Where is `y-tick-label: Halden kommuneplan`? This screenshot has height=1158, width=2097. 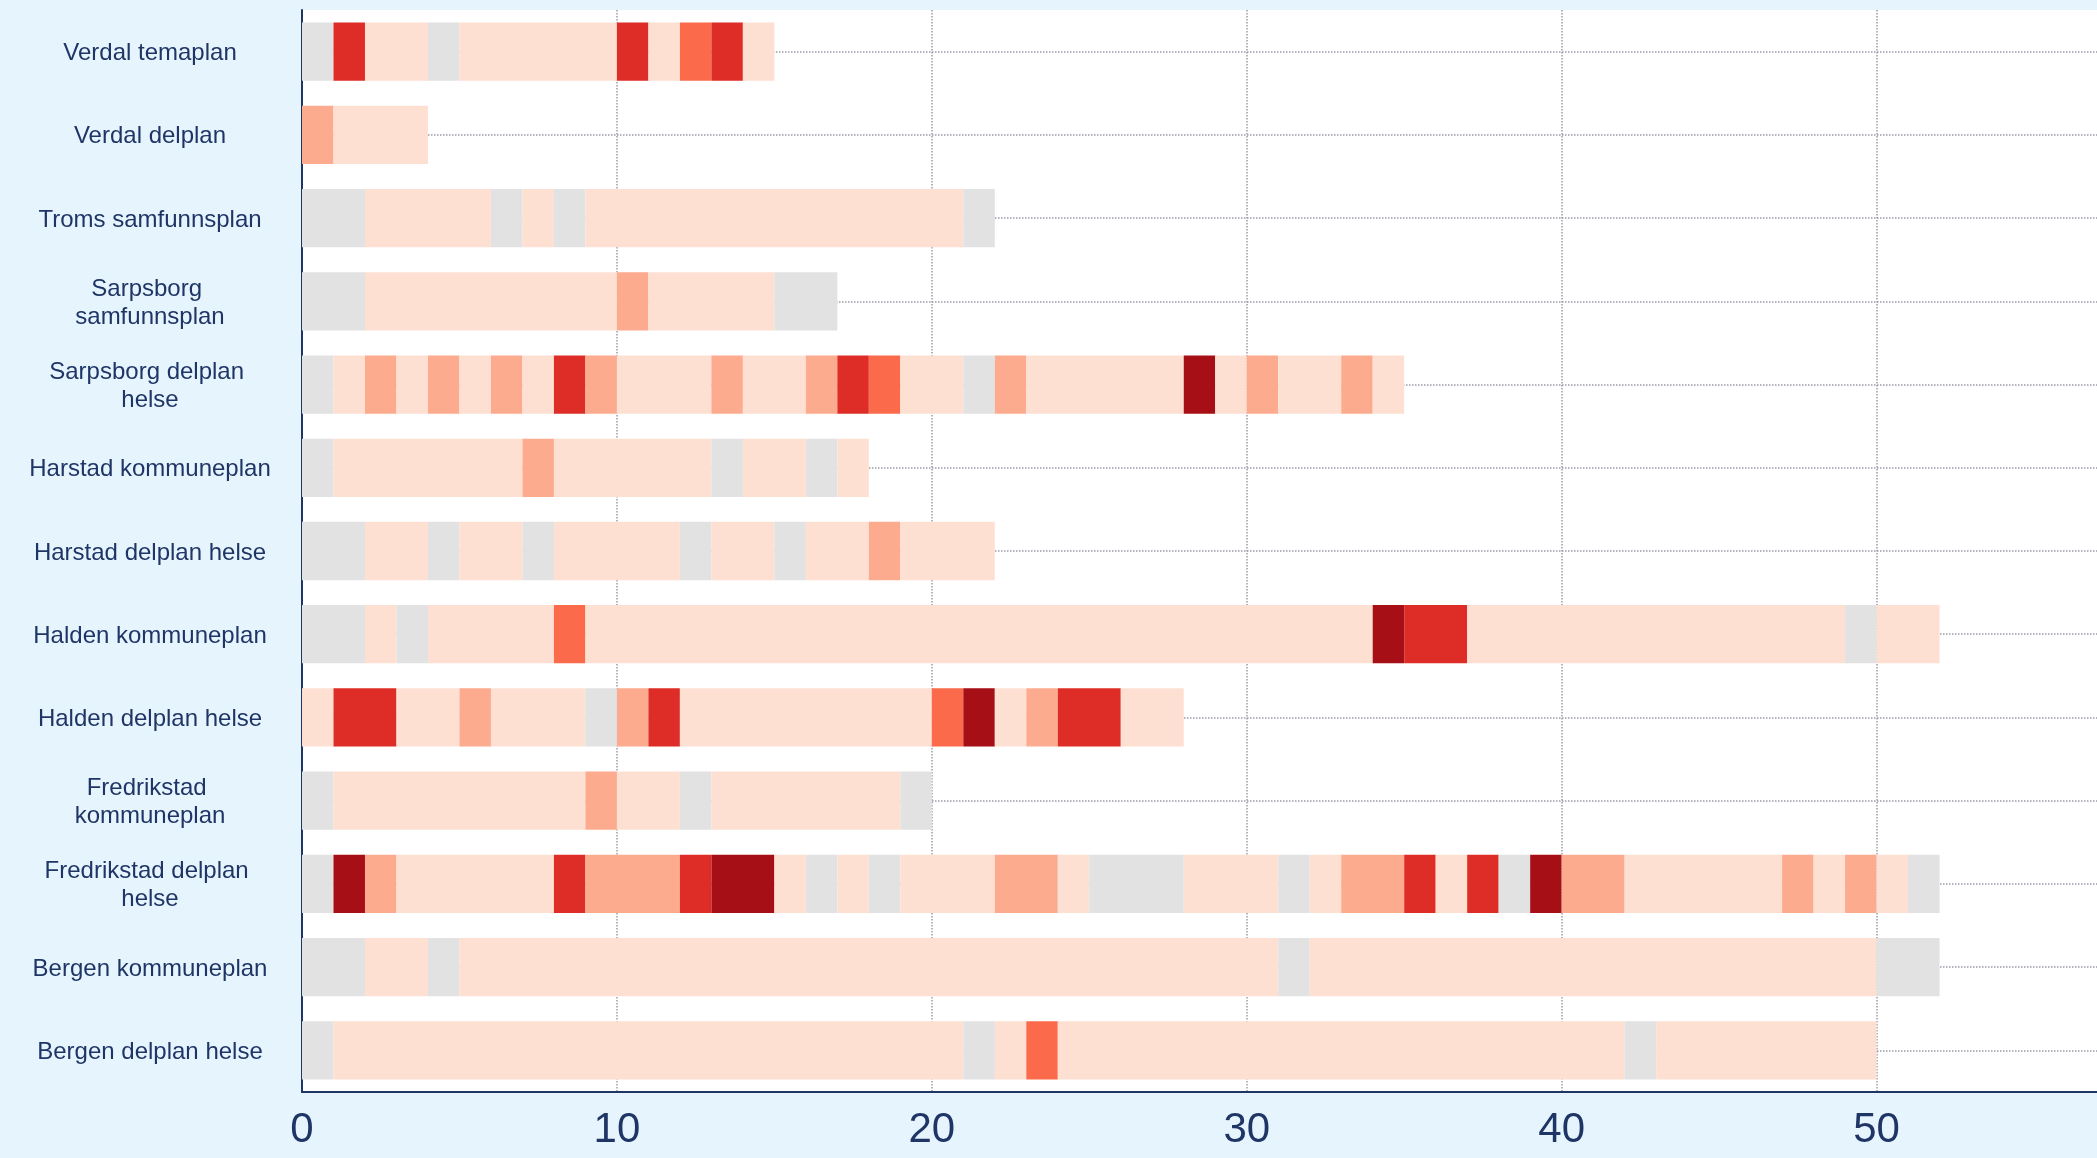 y-tick-label: Halden kommuneplan is located at coordinates (150, 634).